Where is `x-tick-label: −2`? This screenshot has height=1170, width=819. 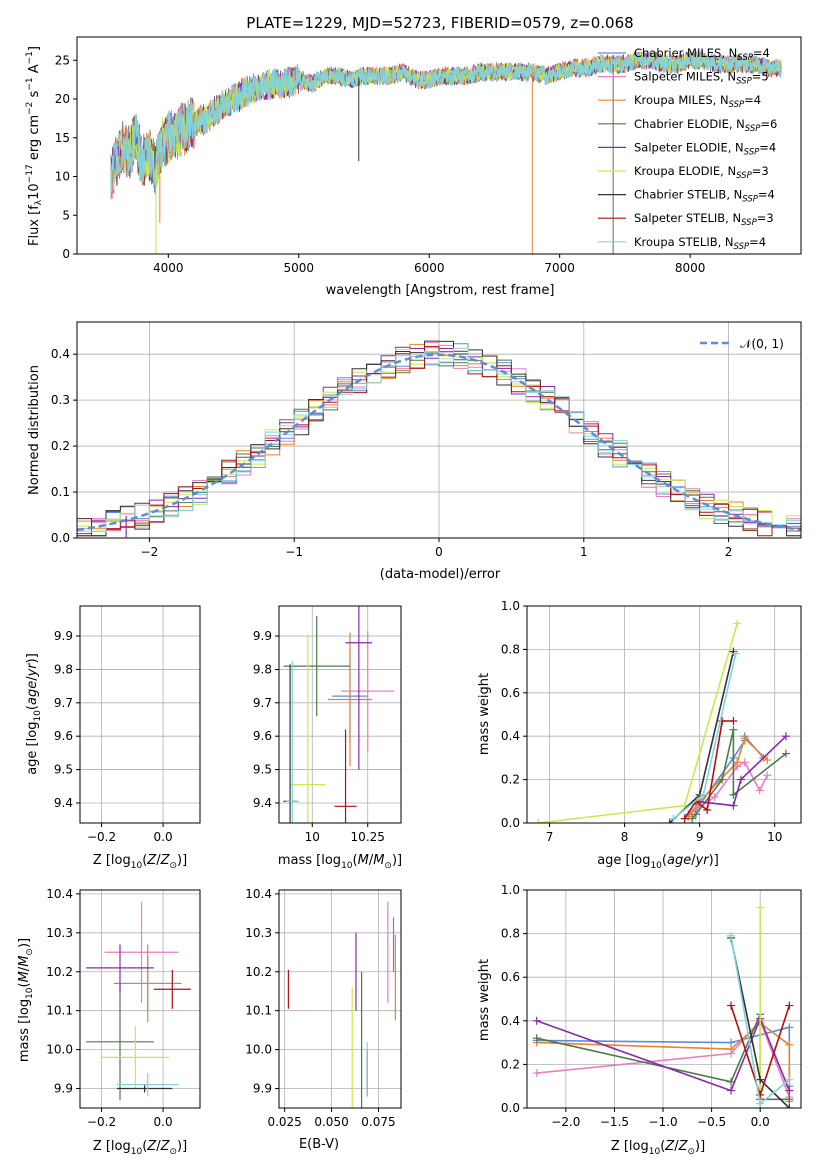 x-tick-label: −2 is located at coordinates (150, 552).